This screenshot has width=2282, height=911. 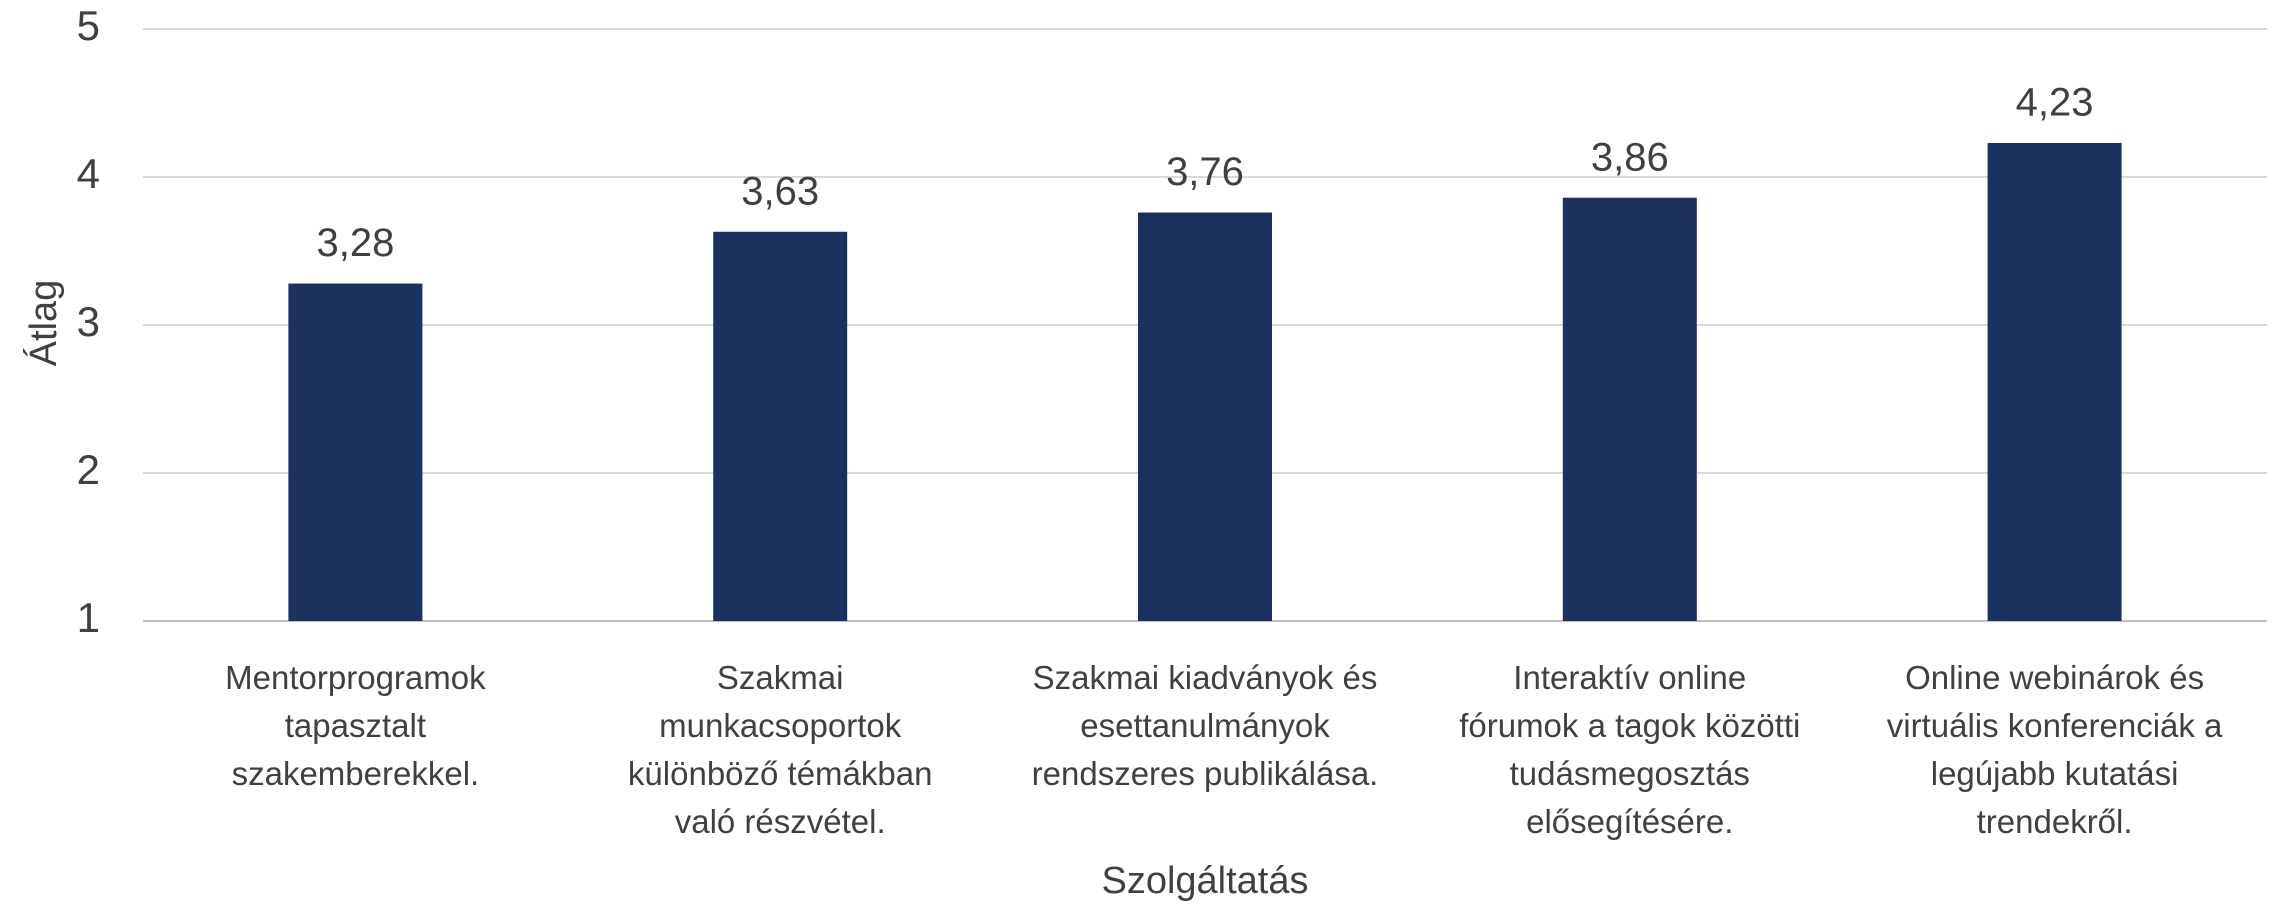 What do you see at coordinates (88, 469) in the screenshot?
I see `y-tick-label: 2` at bounding box center [88, 469].